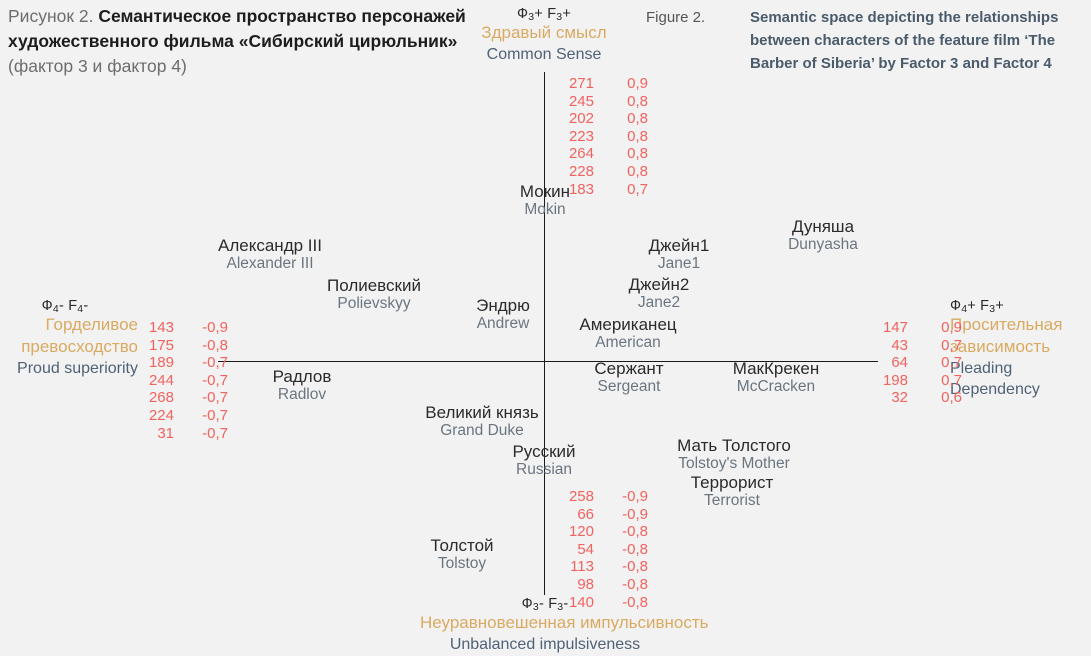  Describe the element at coordinates (629, 368) in the screenshot. I see `character-name-ru: Сержант` at that location.